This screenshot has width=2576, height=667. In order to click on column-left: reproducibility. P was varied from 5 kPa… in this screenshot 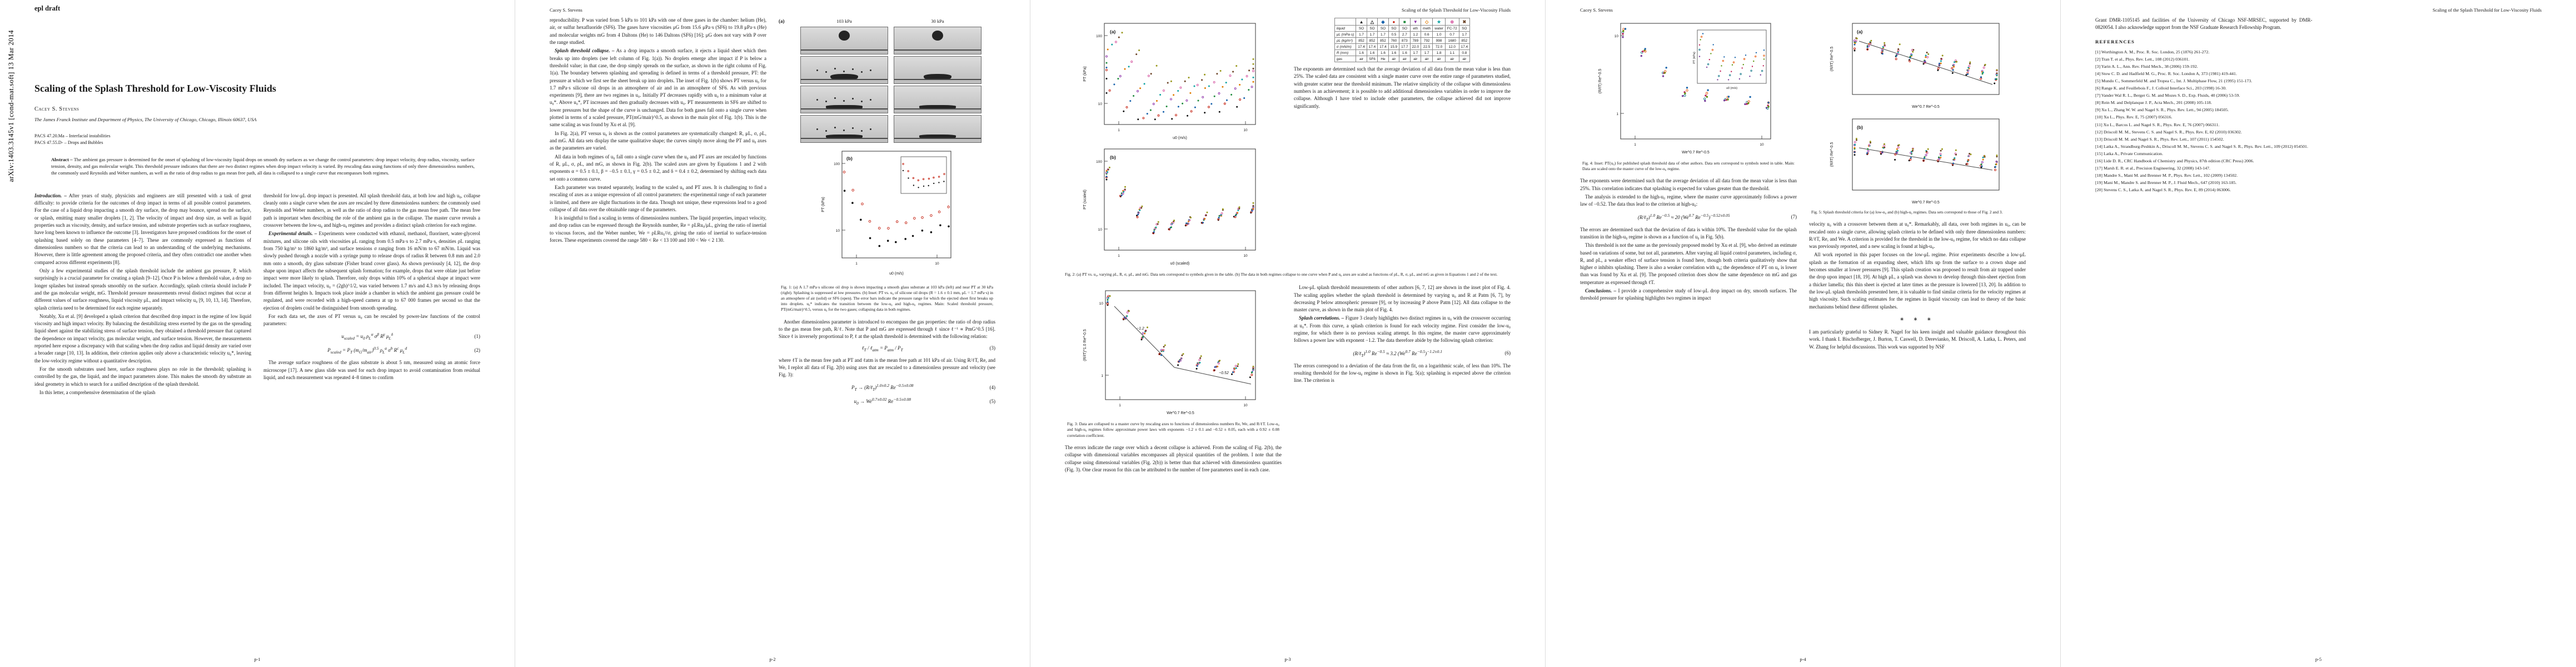, I will do `click(658, 213)`.